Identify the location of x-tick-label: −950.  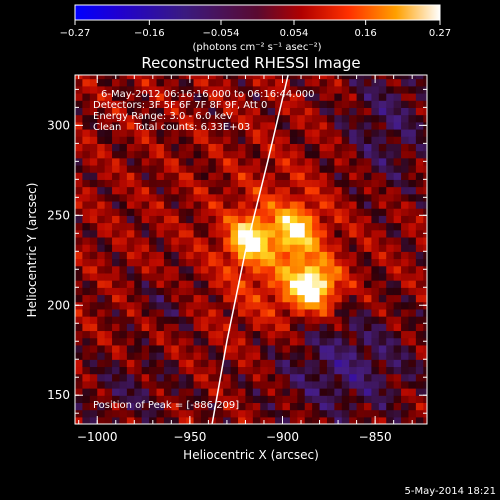
(189, 437).